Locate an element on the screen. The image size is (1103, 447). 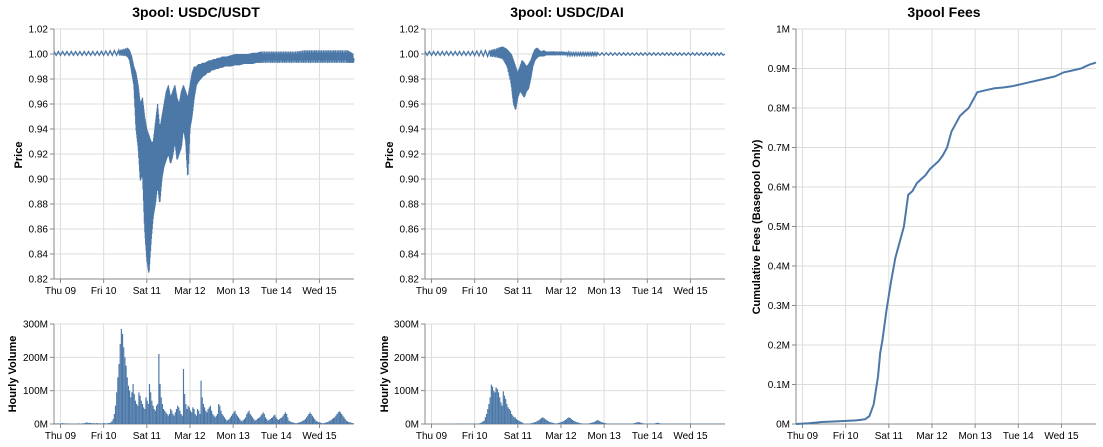
y-axis-title: Cumulative Fees (Basepool Only) is located at coordinates (757, 226).